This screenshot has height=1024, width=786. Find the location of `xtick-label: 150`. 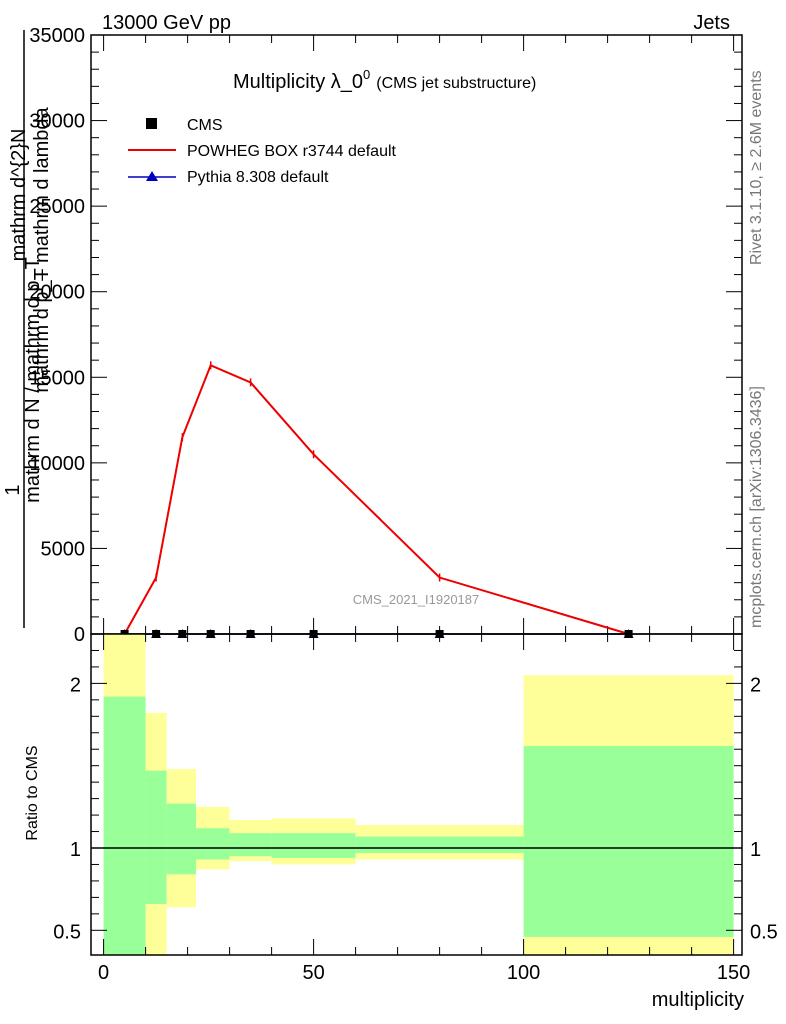

xtick-label: 150 is located at coordinates (733, 973).